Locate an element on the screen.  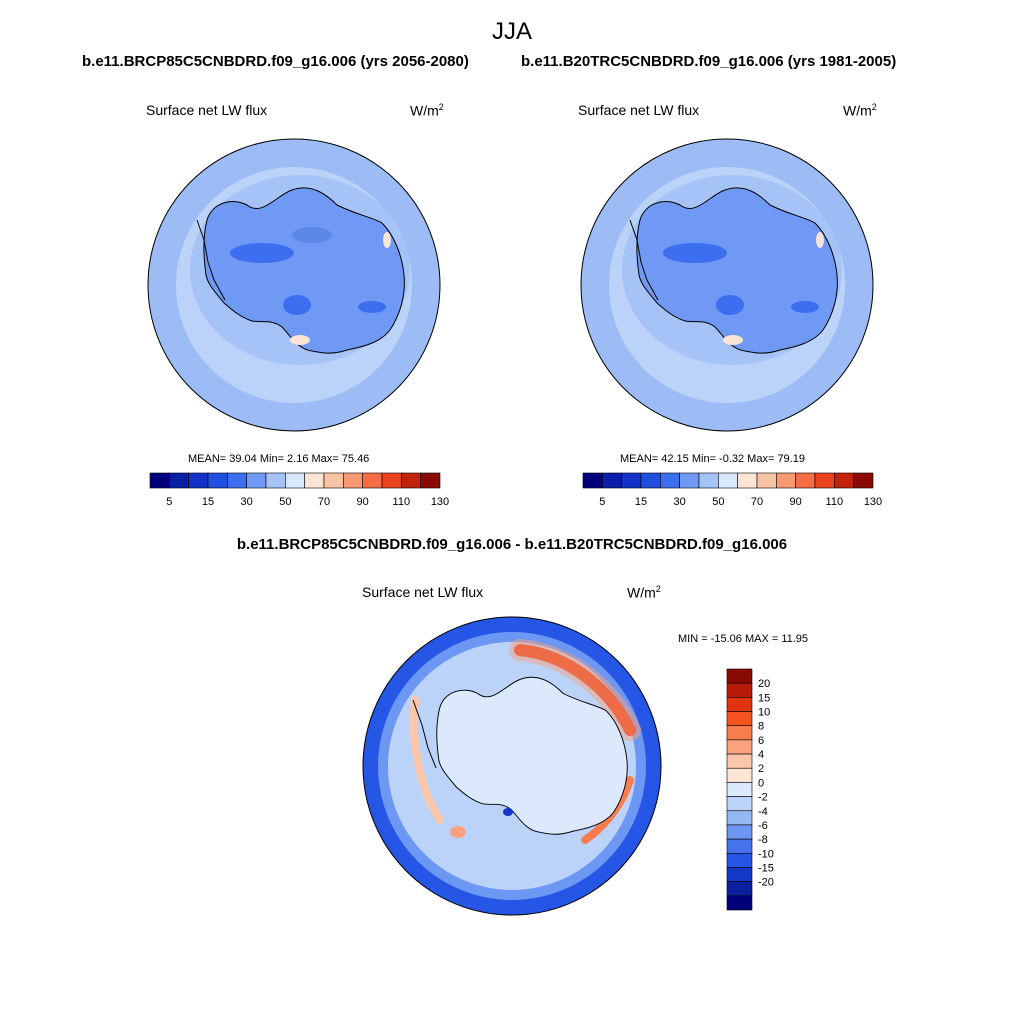
colorbar-tick-label: 20 is located at coordinates (764, 684).